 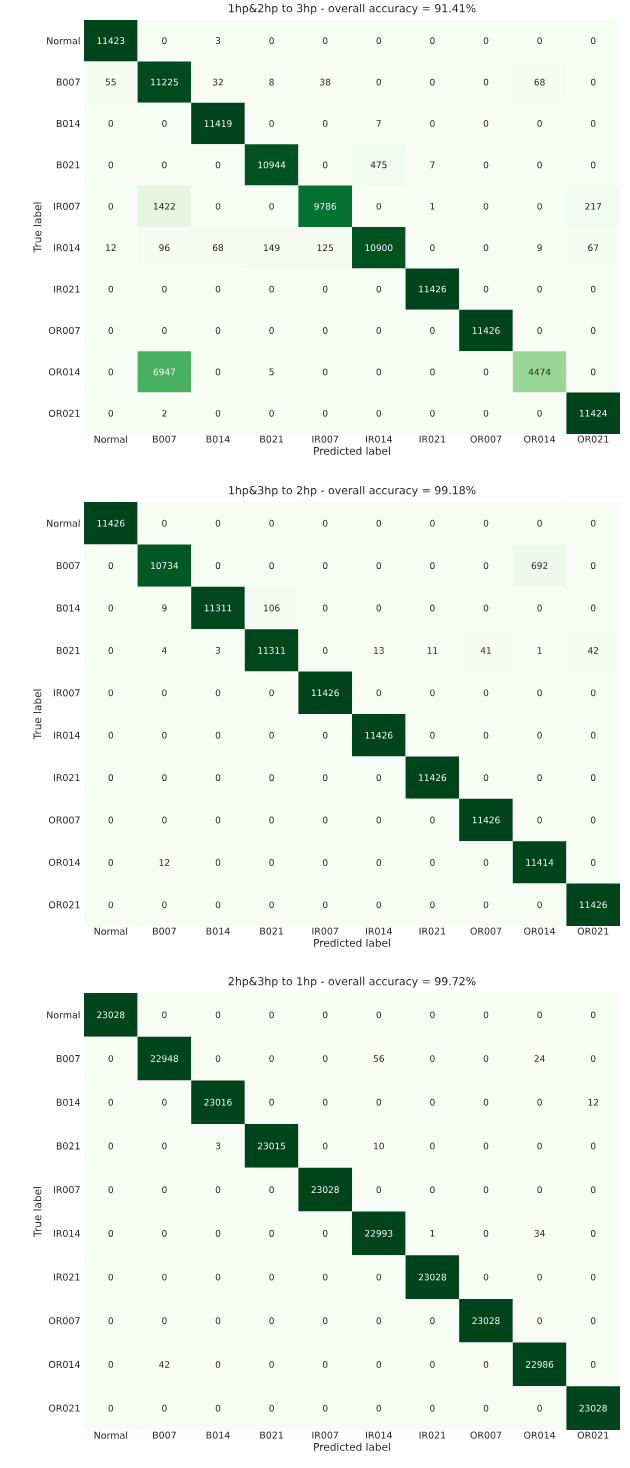 I want to click on data-label: 9786, so click(x=325, y=206).